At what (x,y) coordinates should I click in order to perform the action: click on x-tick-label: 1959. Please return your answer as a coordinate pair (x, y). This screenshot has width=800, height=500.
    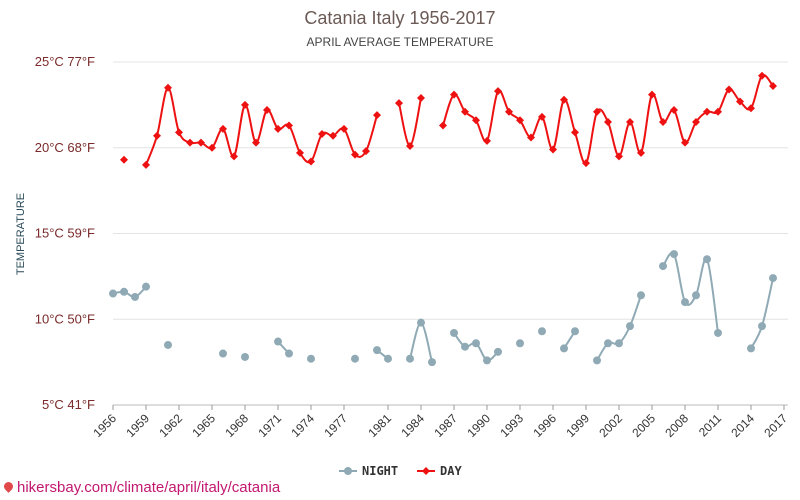
    Looking at the image, I should click on (137, 425).